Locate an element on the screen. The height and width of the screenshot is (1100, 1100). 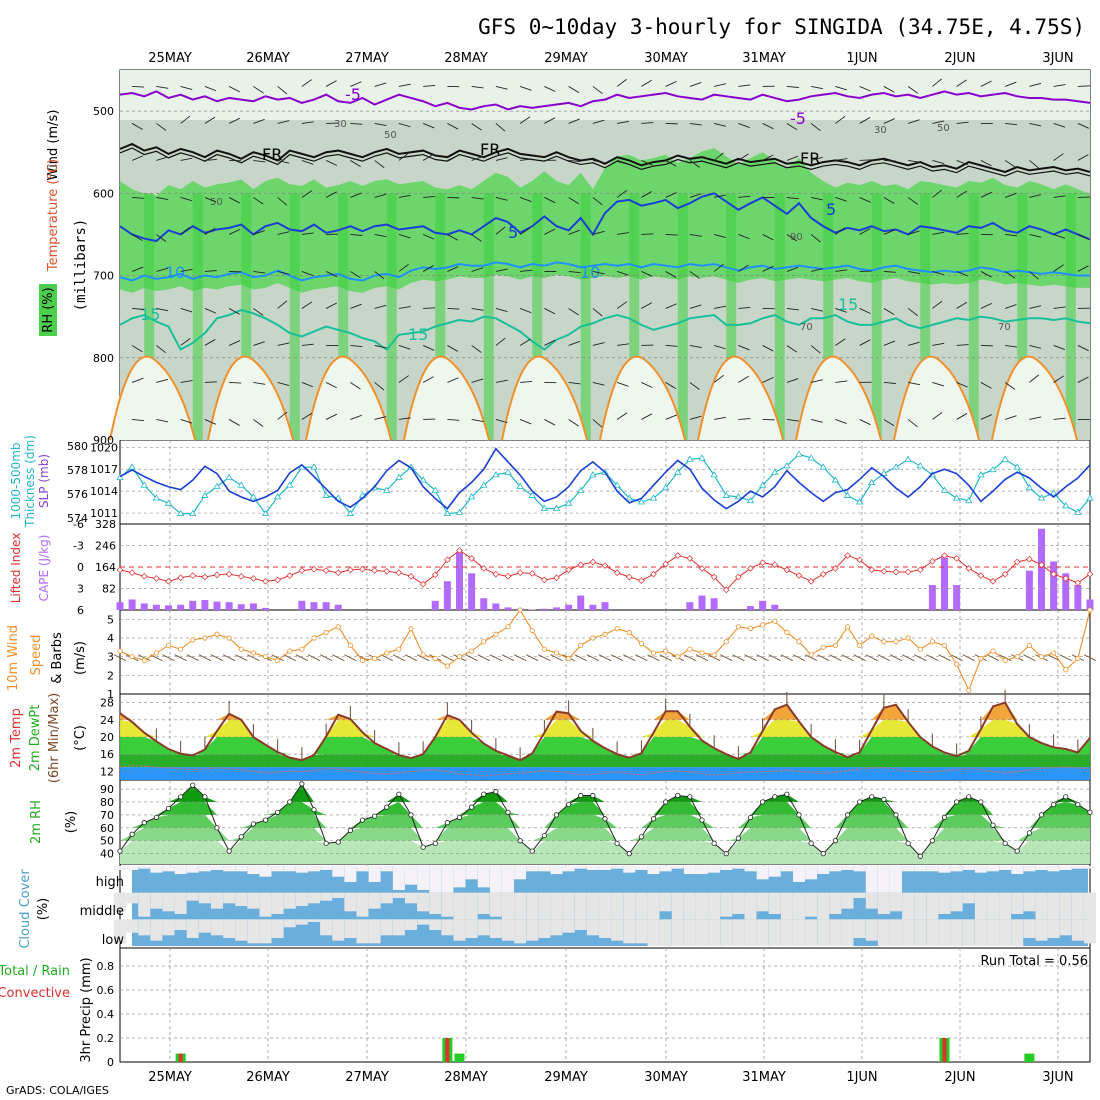
date-label-bottom: 27MAY is located at coordinates (367, 1077).